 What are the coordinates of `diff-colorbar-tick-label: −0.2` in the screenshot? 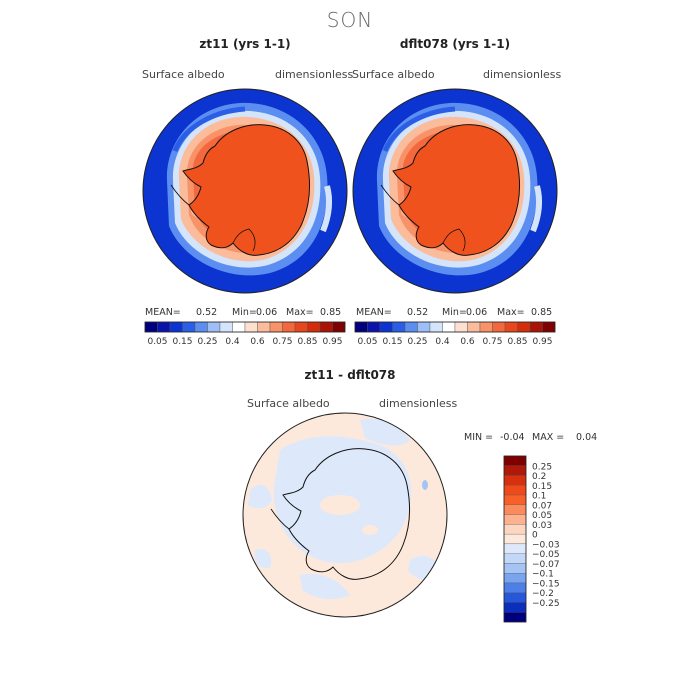 It's located at (543, 594).